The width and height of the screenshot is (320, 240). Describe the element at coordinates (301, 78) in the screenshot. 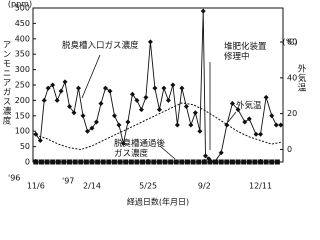

I see `y2-axis-title: 外気温` at that location.